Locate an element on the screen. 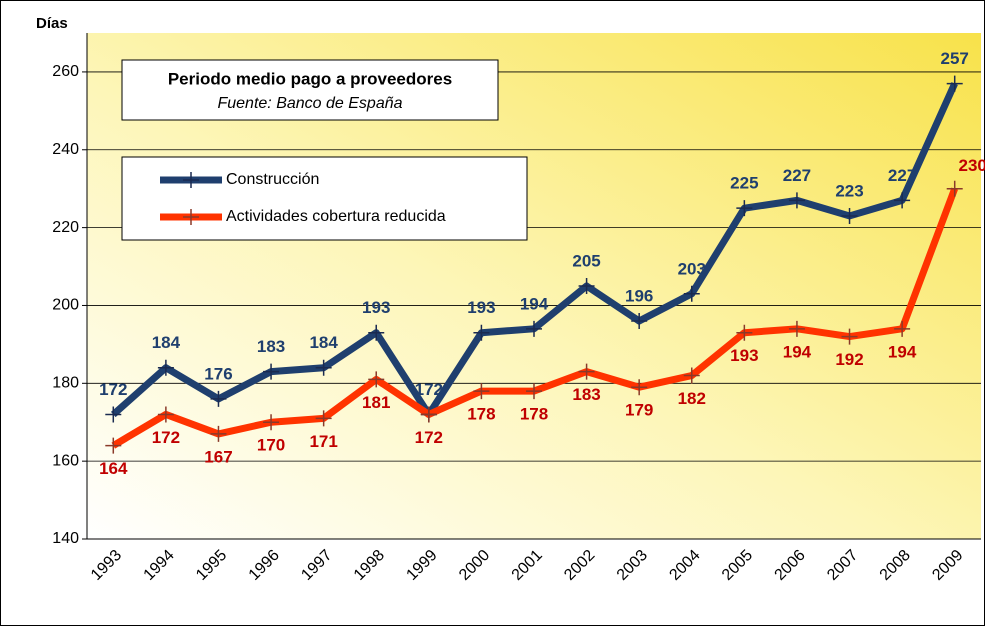  data-label: 170 is located at coordinates (271, 445).